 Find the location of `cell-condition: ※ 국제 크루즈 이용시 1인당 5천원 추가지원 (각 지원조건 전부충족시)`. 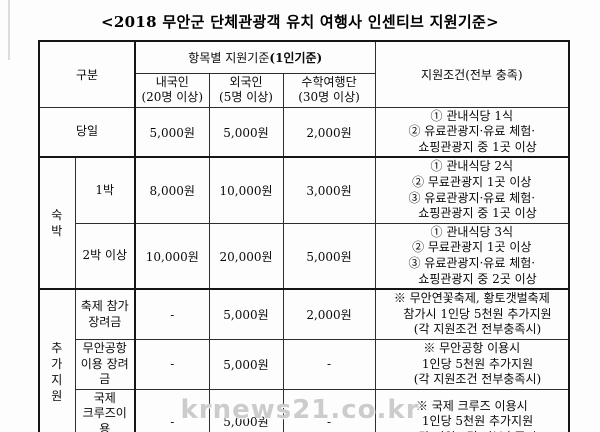

cell-condition: ※ 국제 크루즈 이용시 1인당 5천원 추가지원 (각 지원조건 전부충족시) is located at coordinates (472, 410).